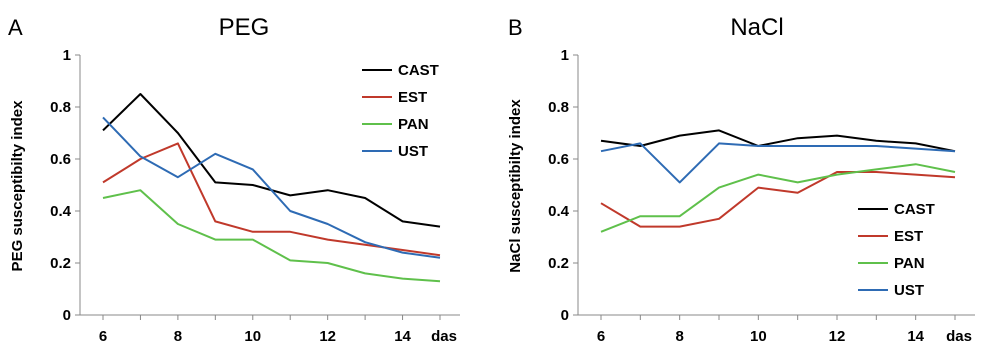 The height and width of the screenshot is (347, 1001). What do you see at coordinates (515, 27) in the screenshot?
I see `panel-letter: B` at bounding box center [515, 27].